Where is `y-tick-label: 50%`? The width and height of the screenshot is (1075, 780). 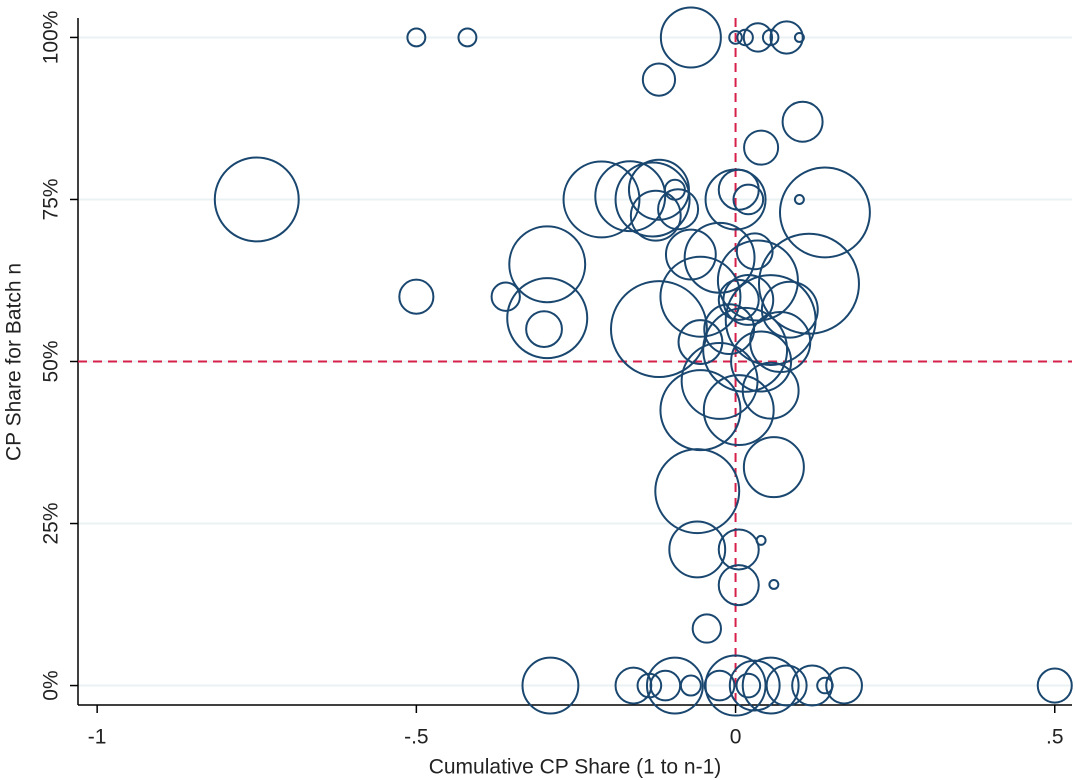
y-tick-label: 50% is located at coordinates (51, 361).